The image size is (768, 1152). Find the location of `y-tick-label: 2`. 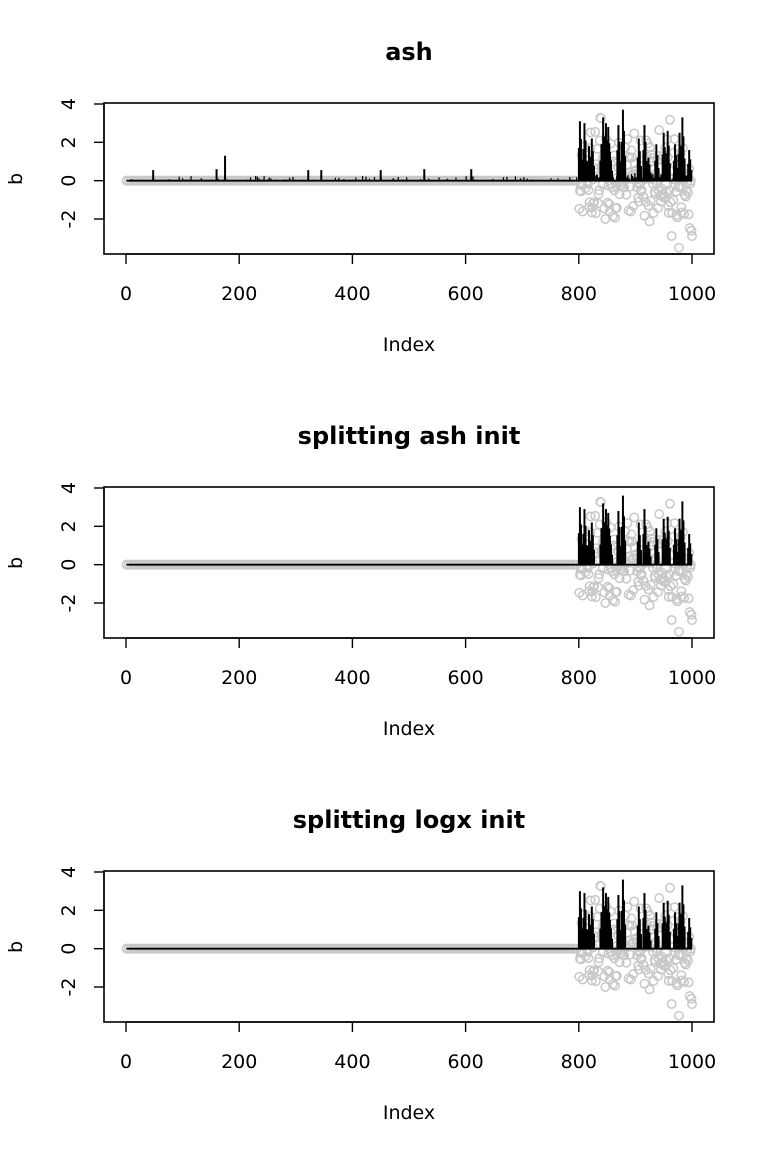

y-tick-label: 2 is located at coordinates (69, 526).